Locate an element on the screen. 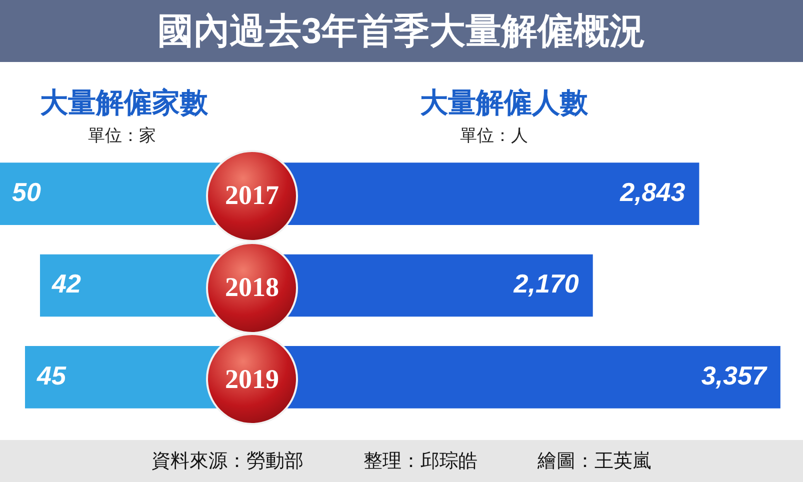  round-badge: 2019 is located at coordinates (252, 379).